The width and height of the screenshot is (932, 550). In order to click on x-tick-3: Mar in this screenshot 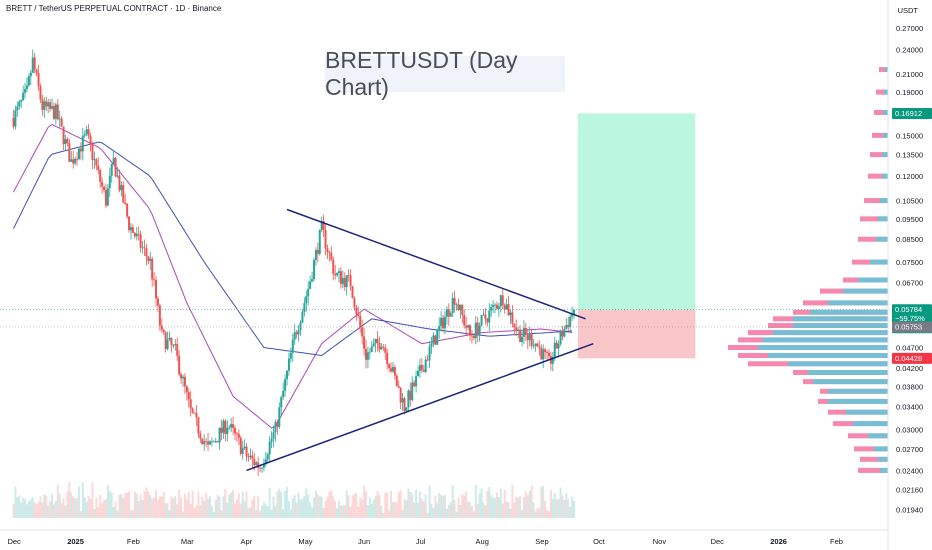, I will do `click(187, 541)`.